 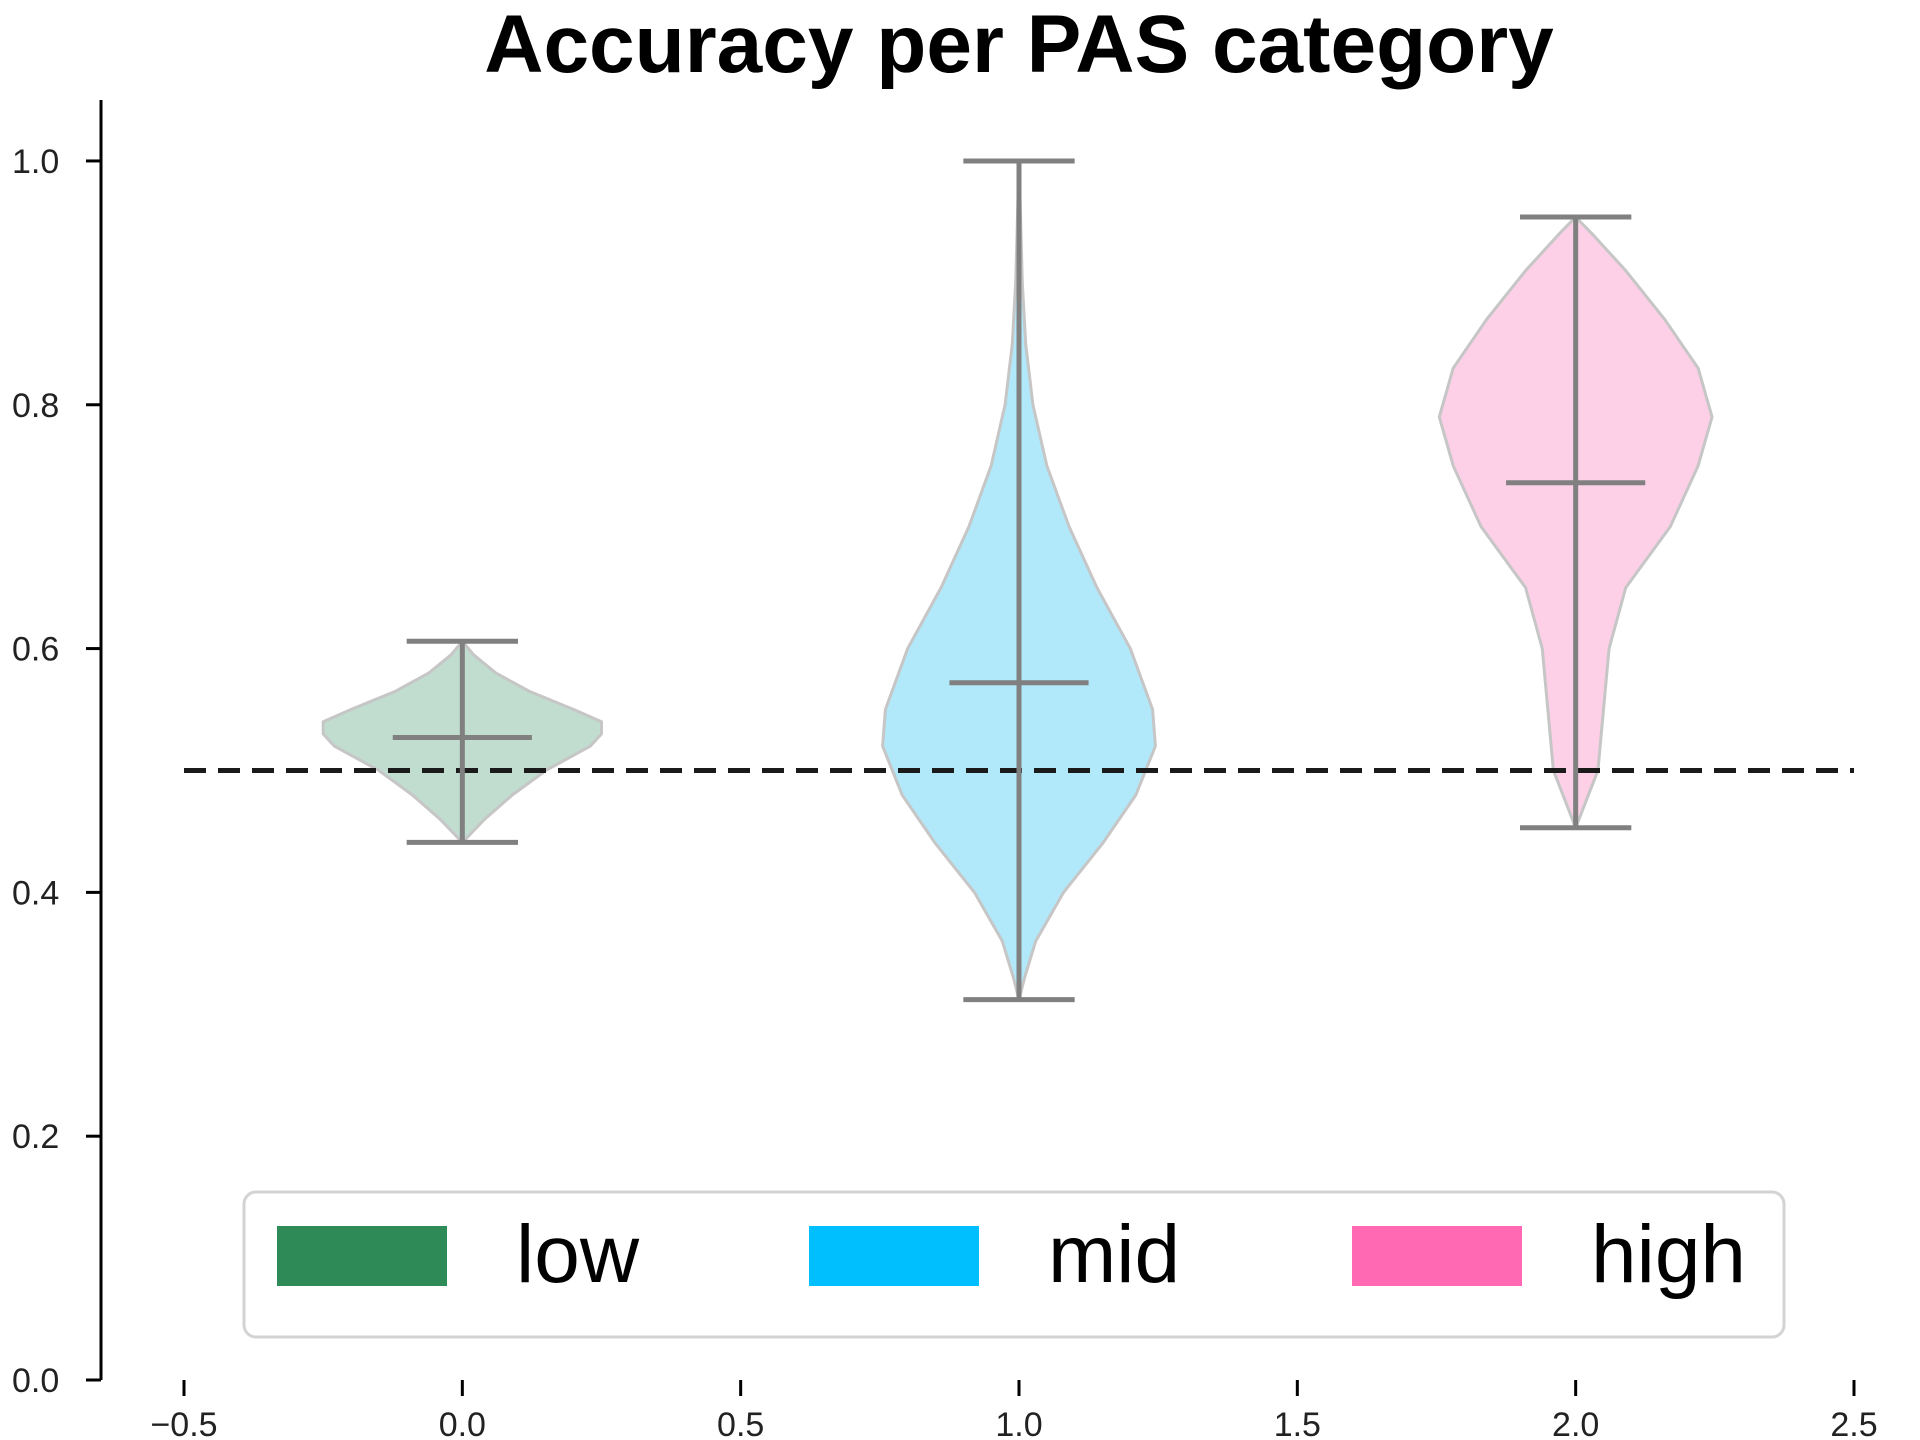 What do you see at coordinates (1668, 1254) in the screenshot?
I see `legend-label-high: high` at bounding box center [1668, 1254].